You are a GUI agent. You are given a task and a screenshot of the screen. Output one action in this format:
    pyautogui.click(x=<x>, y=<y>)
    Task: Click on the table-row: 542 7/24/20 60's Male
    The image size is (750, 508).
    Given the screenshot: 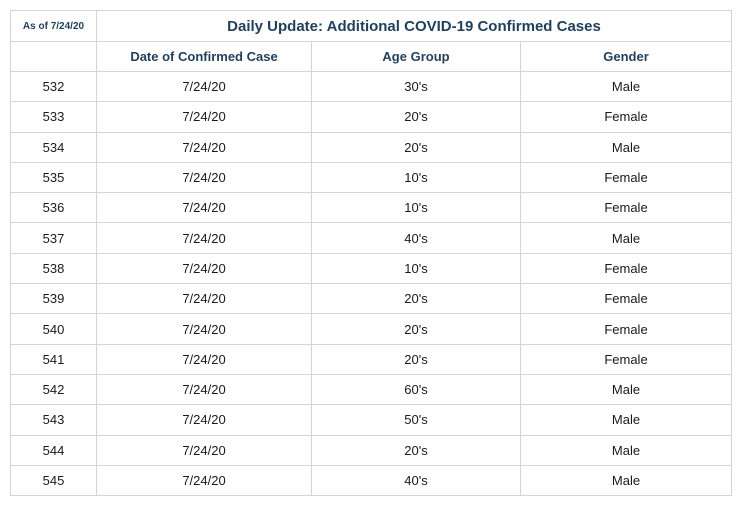 What is the action you would take?
    pyautogui.click(x=371, y=389)
    